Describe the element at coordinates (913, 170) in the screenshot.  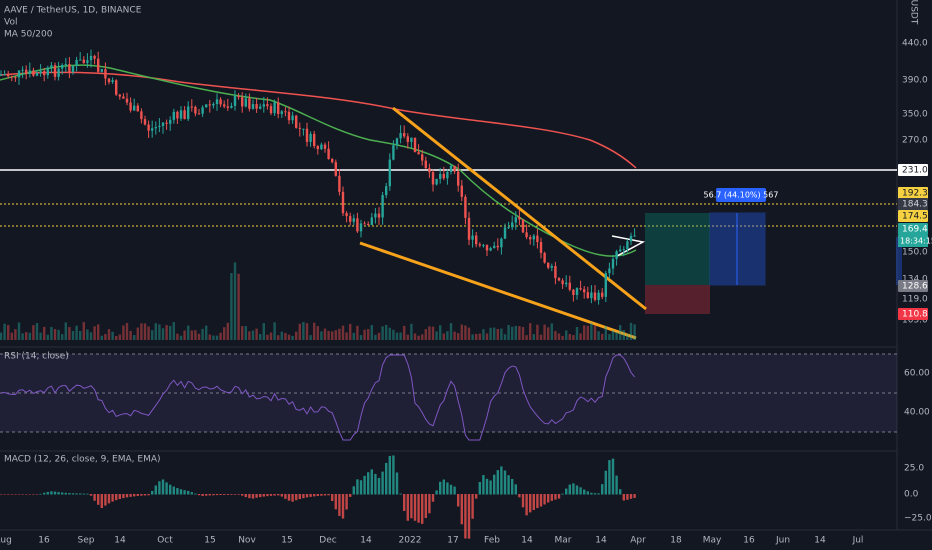
I see `price-tag` at that location.